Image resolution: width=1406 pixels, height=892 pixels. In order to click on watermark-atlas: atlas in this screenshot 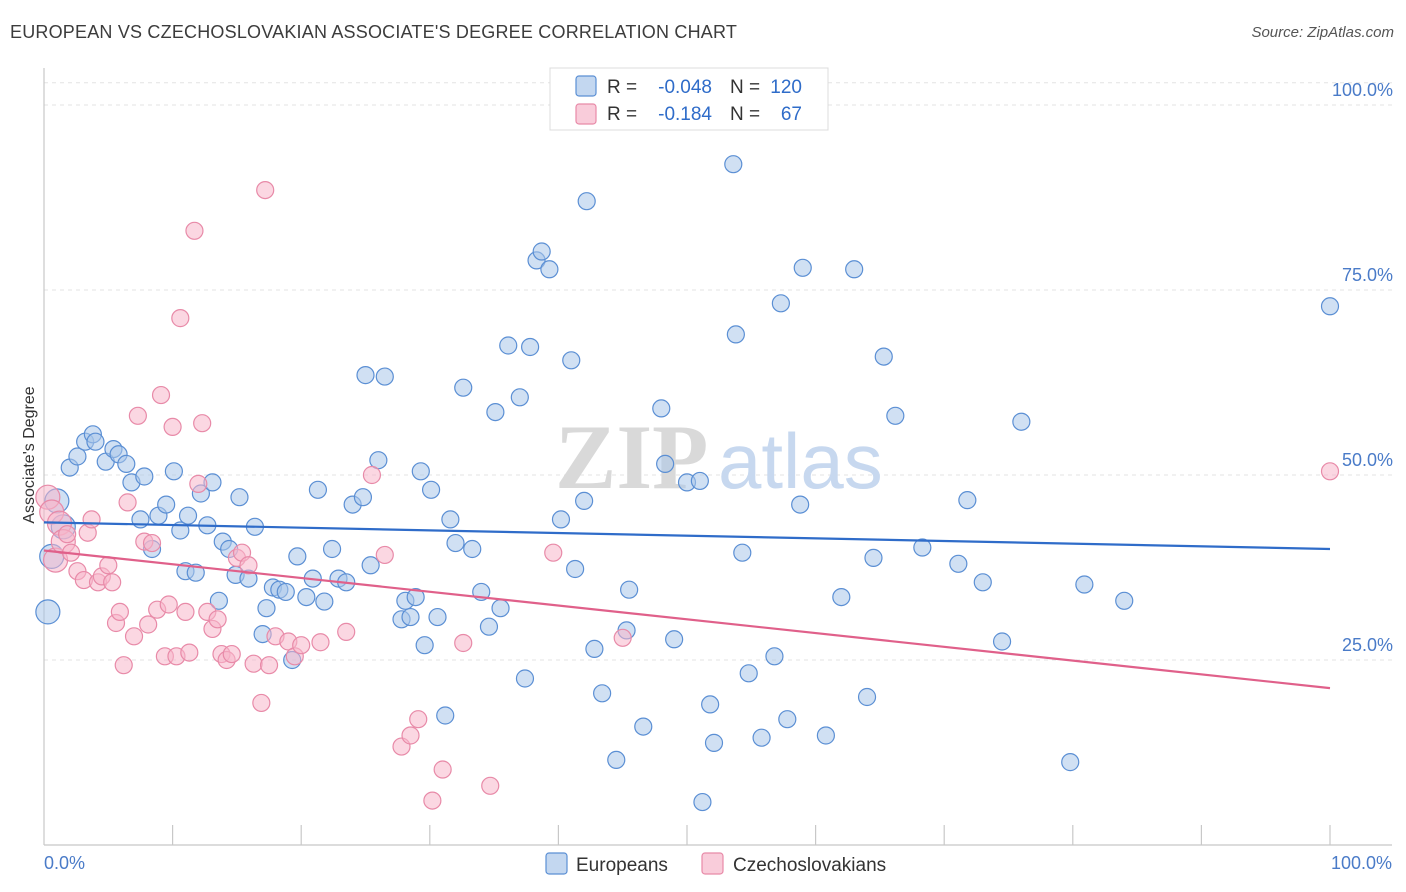, I will do `click(800, 461)`.